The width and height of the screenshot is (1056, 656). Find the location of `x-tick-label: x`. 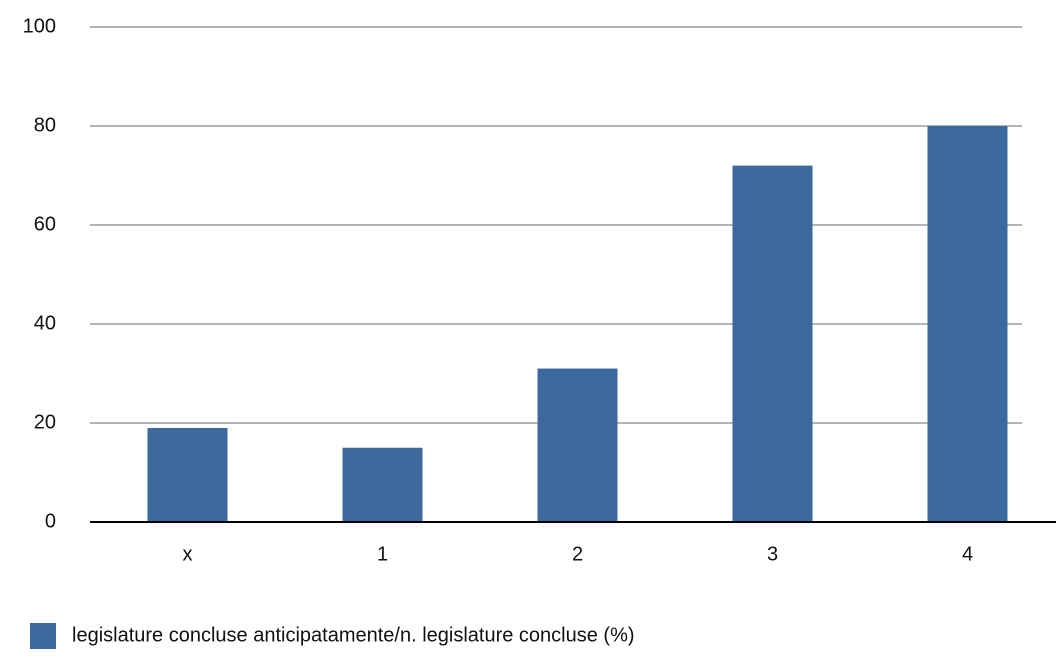

x-tick-label: x is located at coordinates (188, 554).